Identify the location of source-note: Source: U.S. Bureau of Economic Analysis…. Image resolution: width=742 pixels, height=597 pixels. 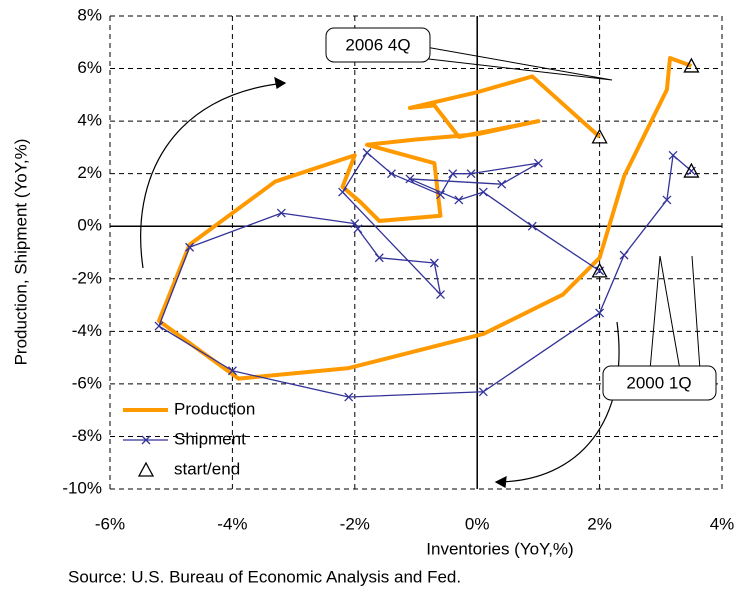
(264, 576).